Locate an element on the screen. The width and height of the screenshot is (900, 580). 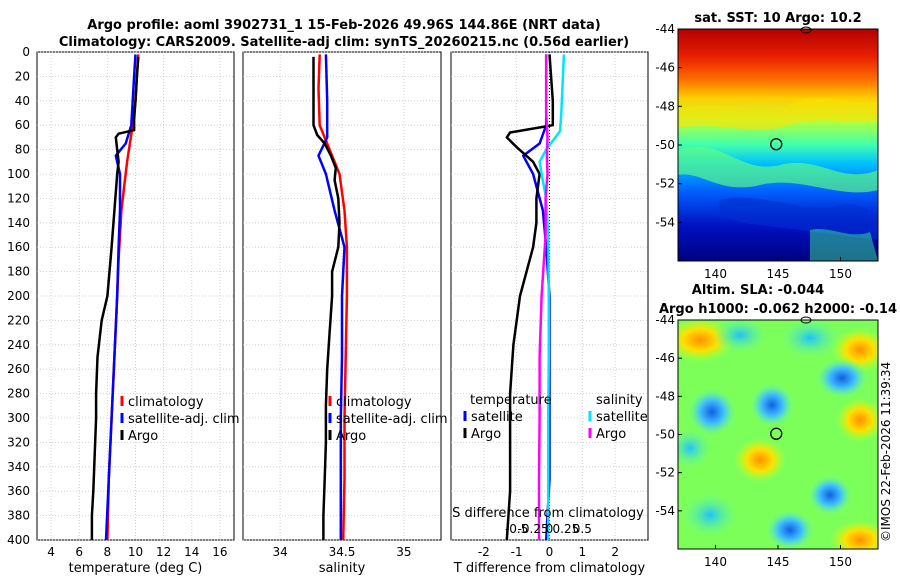
y-tick-label: 20 is located at coordinates (22, 76).